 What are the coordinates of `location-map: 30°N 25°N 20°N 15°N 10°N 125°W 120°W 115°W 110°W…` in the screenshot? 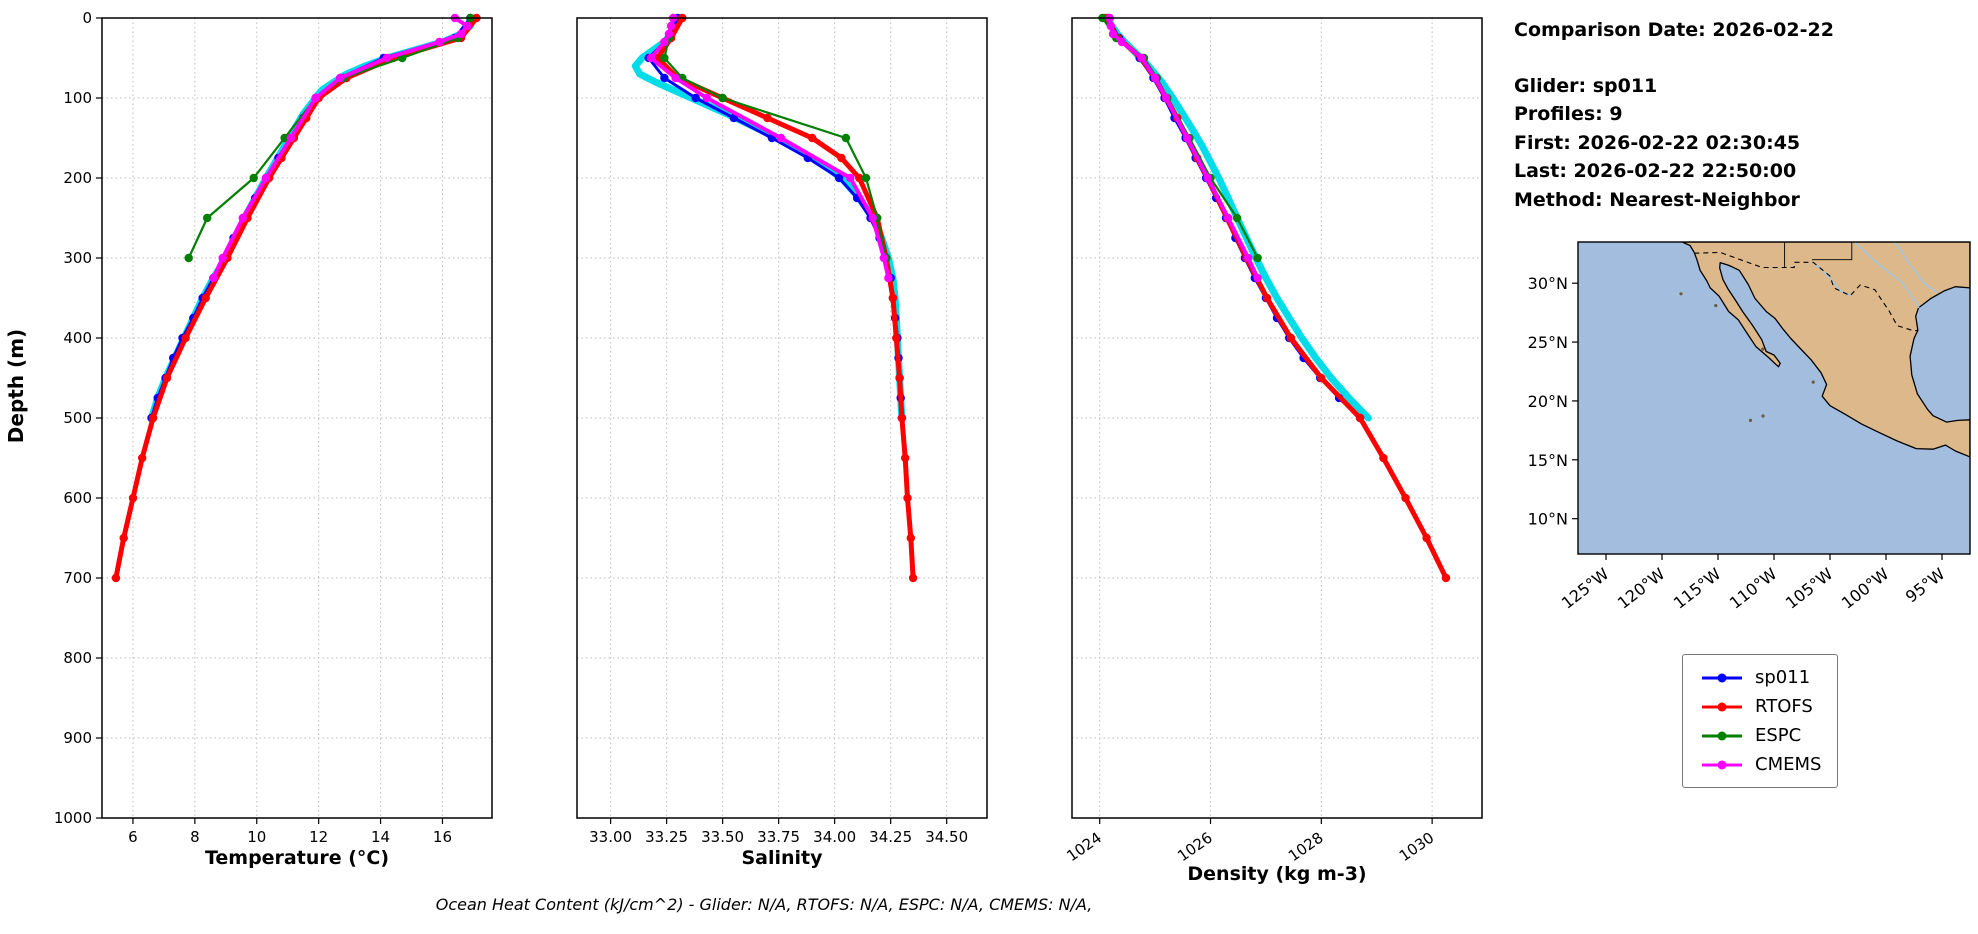 It's located at (1749, 427).